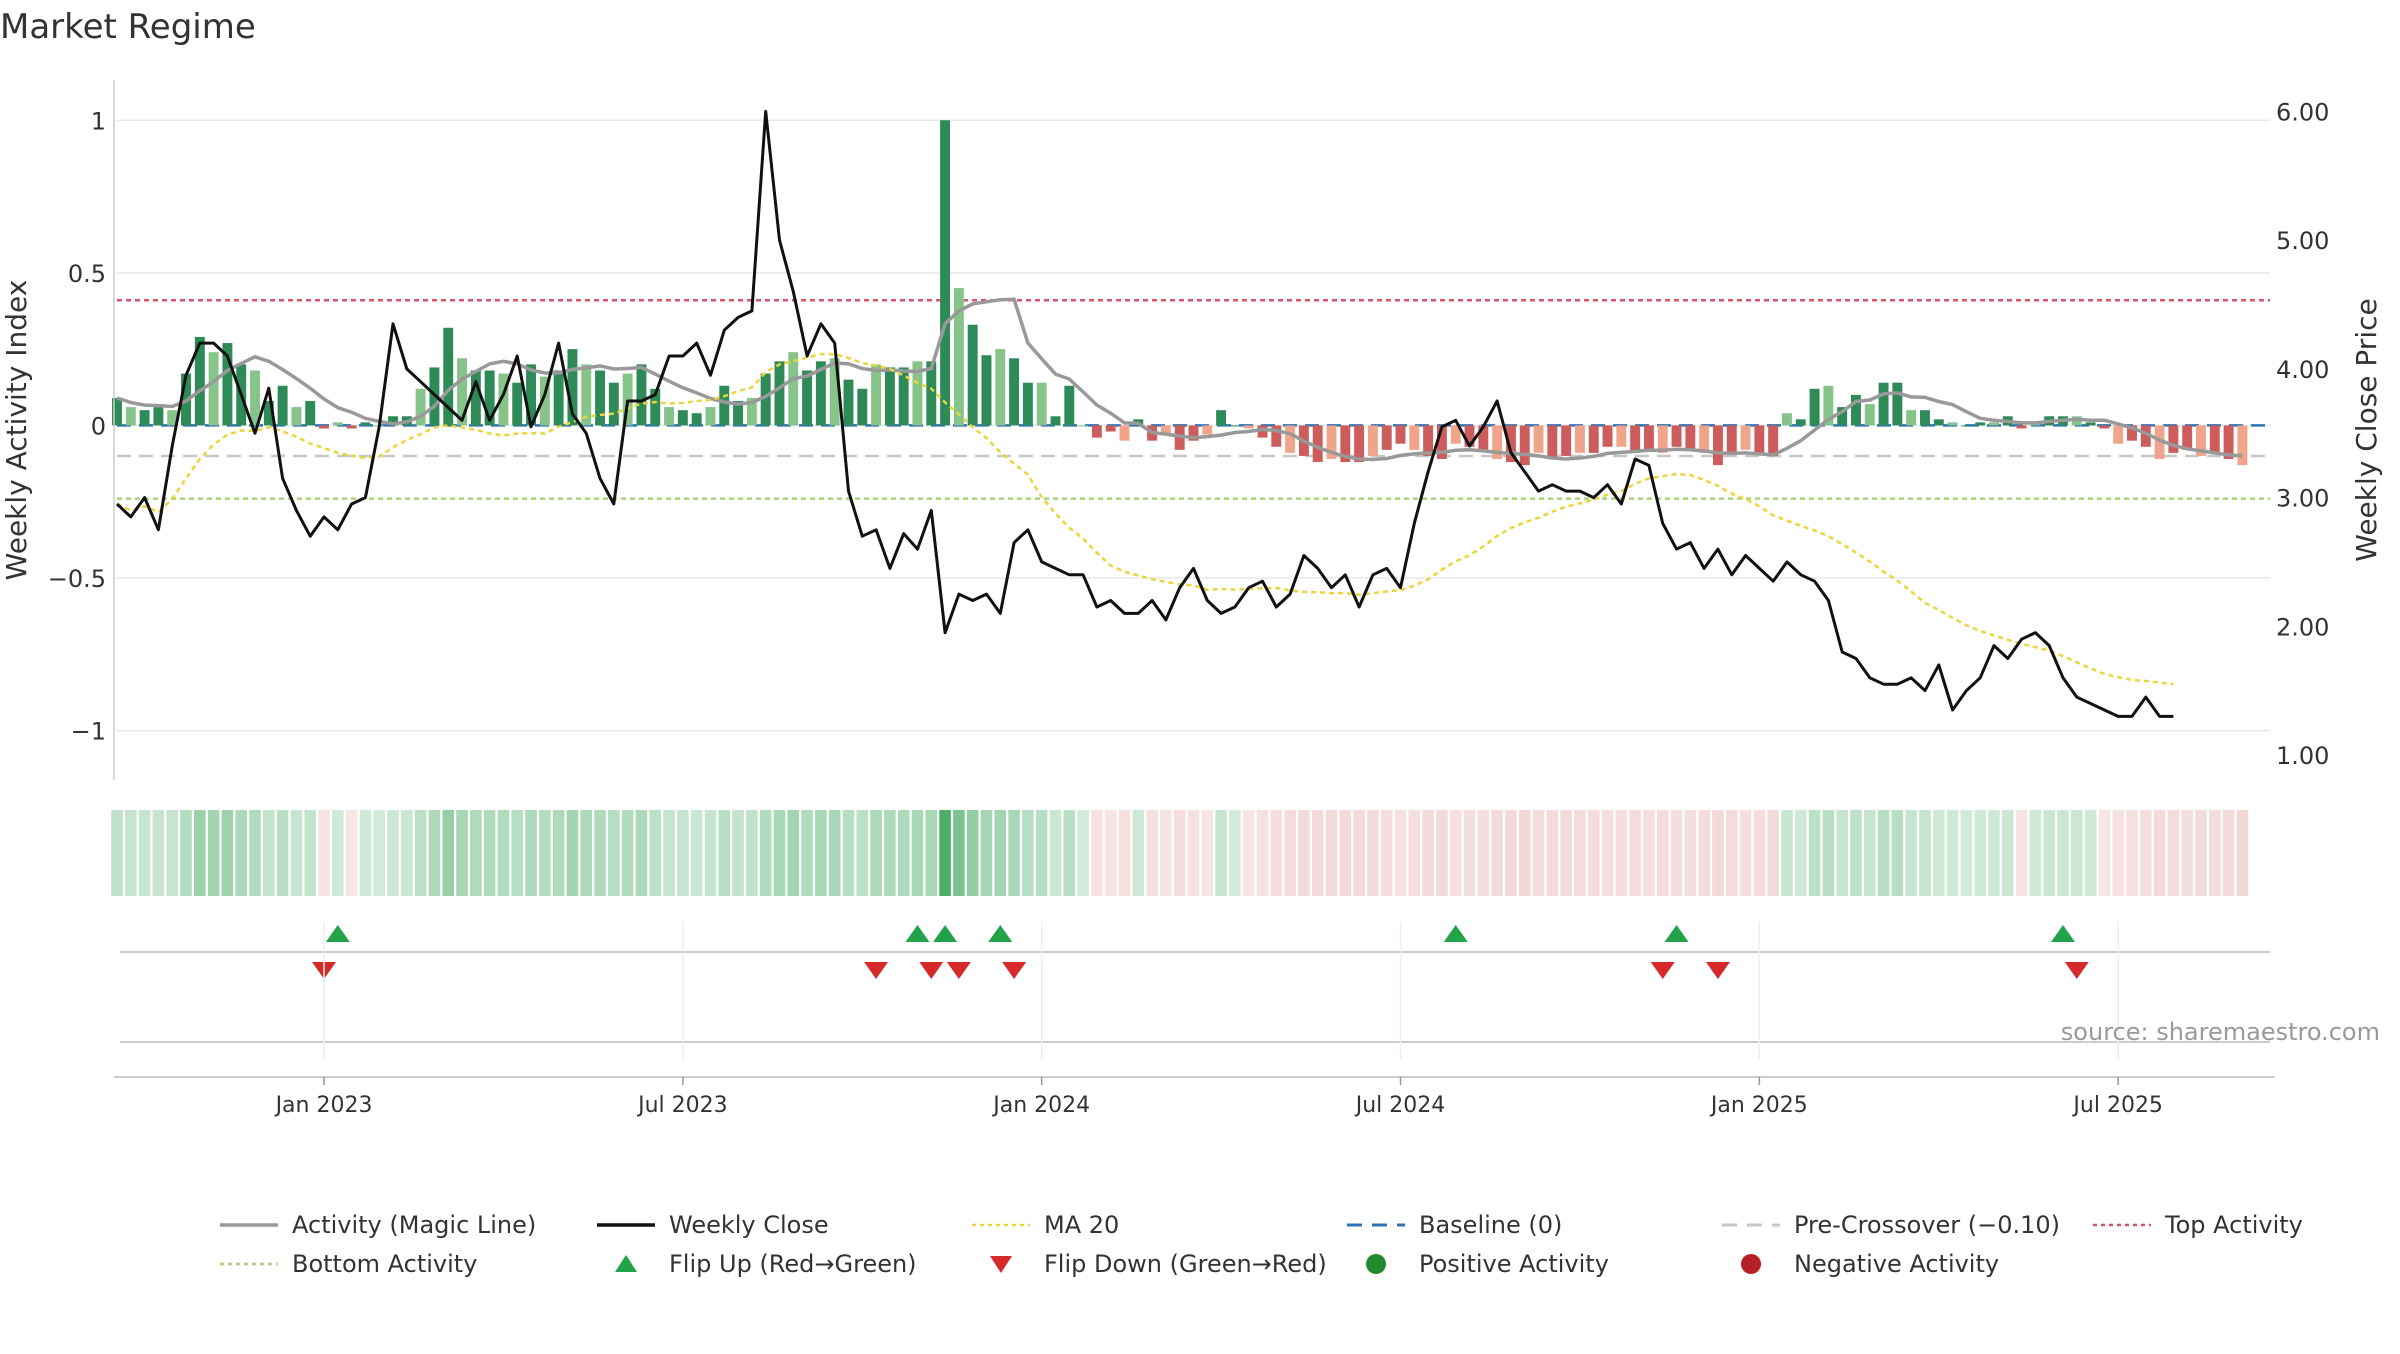 The width and height of the screenshot is (2400, 1354). What do you see at coordinates (2198, 1225) in the screenshot?
I see `legend-item: Top Activity` at bounding box center [2198, 1225].